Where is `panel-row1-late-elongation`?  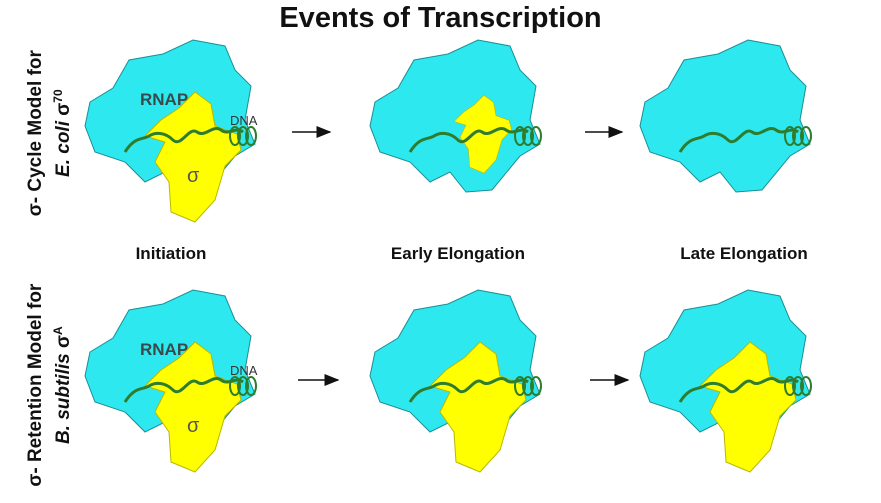 panel-row1-late-elongation is located at coordinates (725, 116).